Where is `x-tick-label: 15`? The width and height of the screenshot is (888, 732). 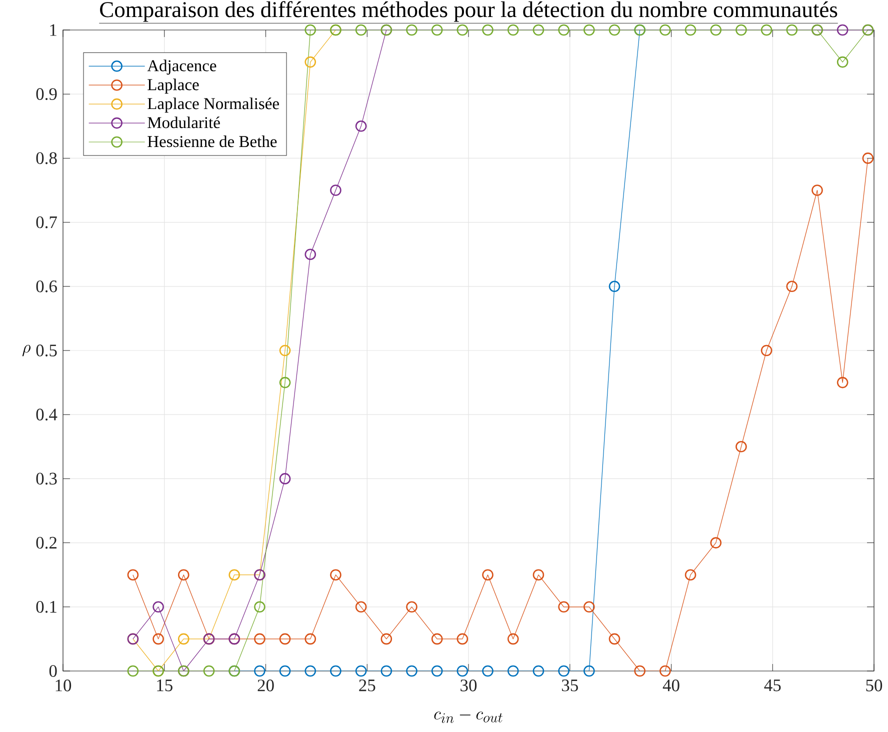
x-tick-label: 15 is located at coordinates (164, 686).